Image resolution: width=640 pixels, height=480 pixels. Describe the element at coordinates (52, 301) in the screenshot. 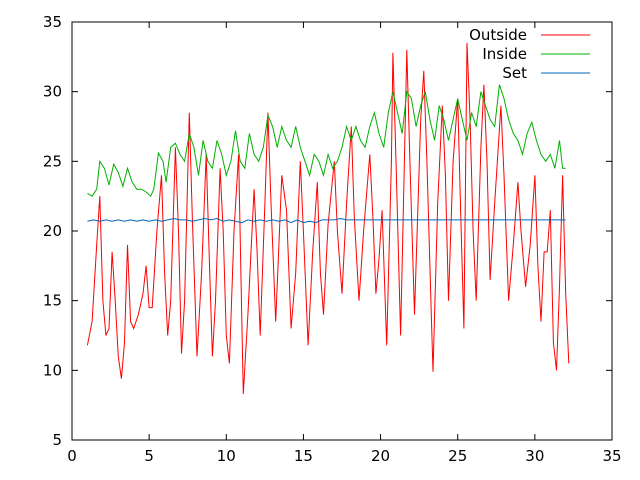

I see `y-tick-label: 15` at that location.